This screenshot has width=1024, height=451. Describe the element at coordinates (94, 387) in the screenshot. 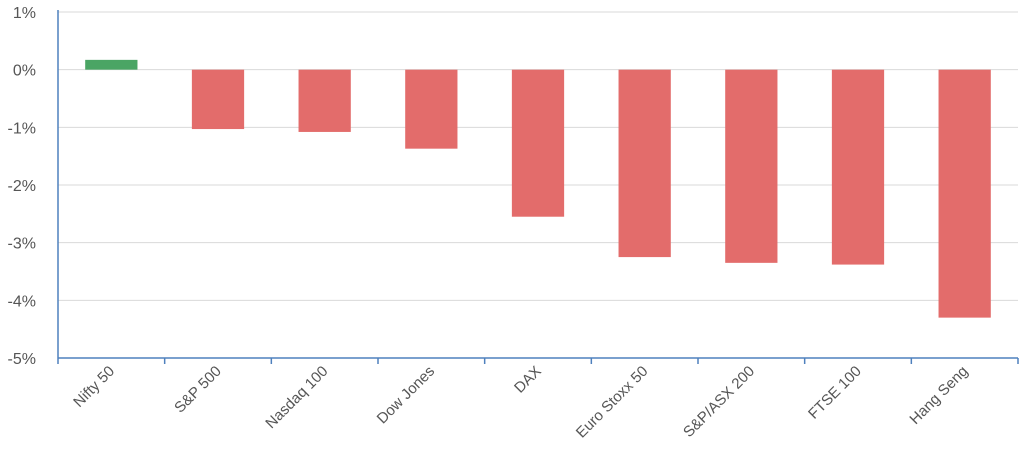

I see `x-tick-label: Nifty 50` at that location.